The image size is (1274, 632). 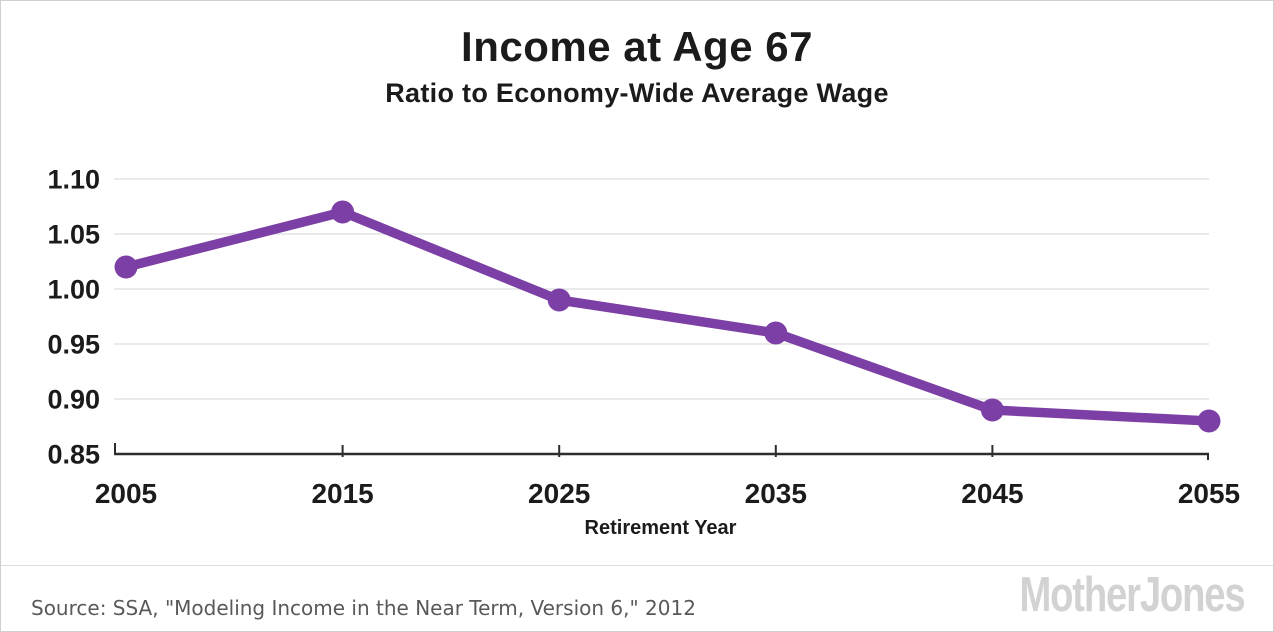 I want to click on x-tick-label: 2005, so click(x=126, y=493).